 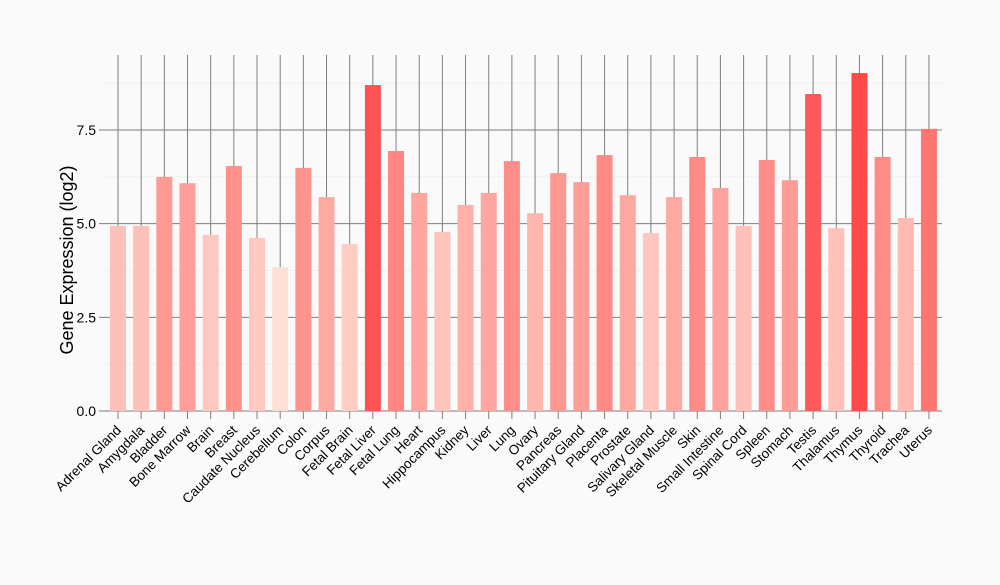 What do you see at coordinates (813, 253) in the screenshot?
I see `bar-testis` at bounding box center [813, 253].